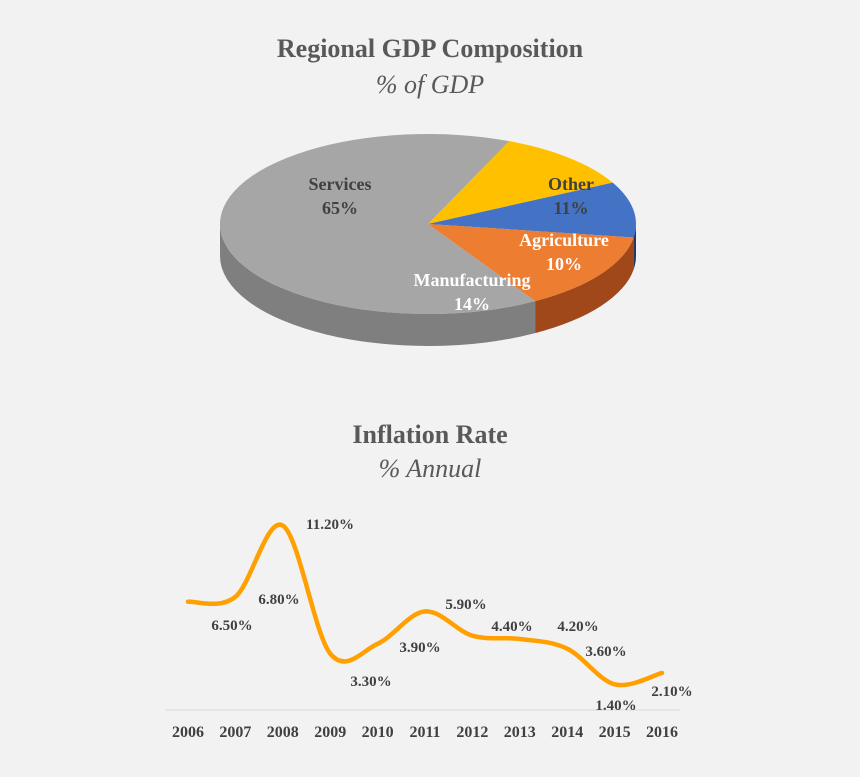 The image size is (860, 777). What do you see at coordinates (662, 732) in the screenshot?
I see `x-tick-2016: 2016` at bounding box center [662, 732].